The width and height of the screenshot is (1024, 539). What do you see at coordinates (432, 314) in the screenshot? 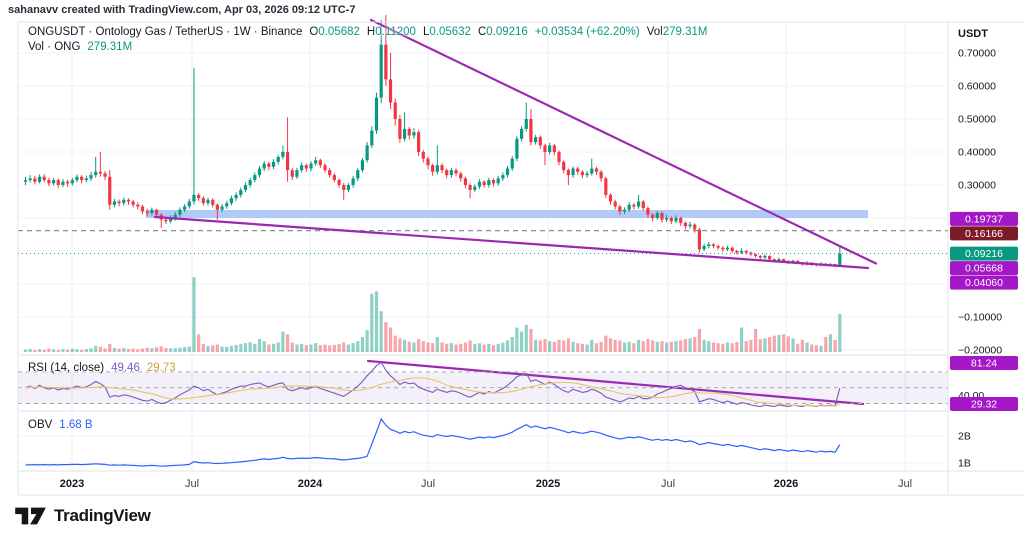
I see `volume-layer` at bounding box center [432, 314].